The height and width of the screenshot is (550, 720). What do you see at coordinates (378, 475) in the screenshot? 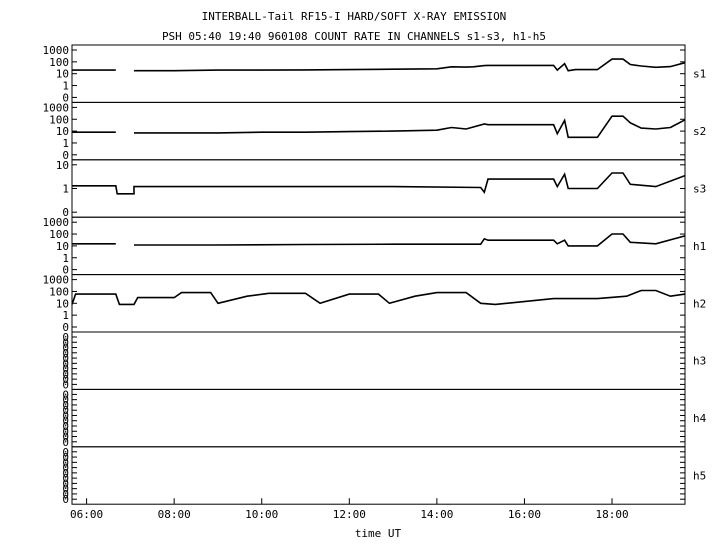
I see `panel-frame-h5` at bounding box center [378, 475].